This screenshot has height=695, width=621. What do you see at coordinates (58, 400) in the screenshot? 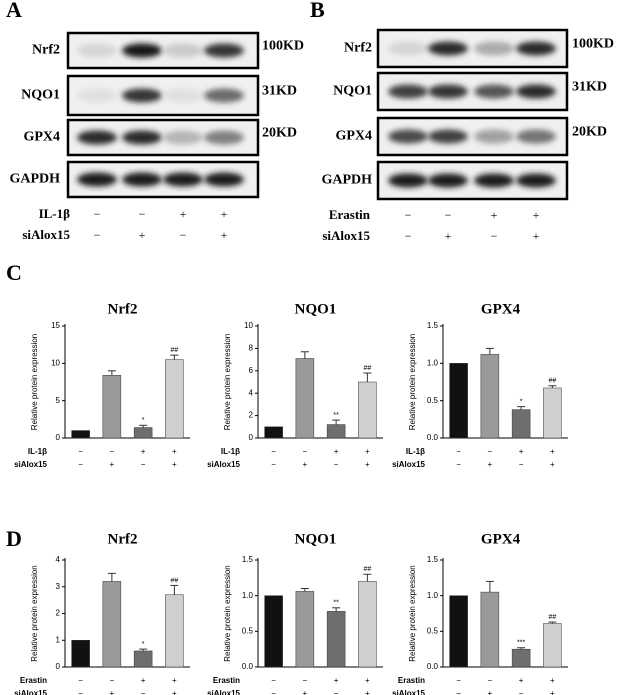
I see `y-tick-label: 5` at bounding box center [58, 400].